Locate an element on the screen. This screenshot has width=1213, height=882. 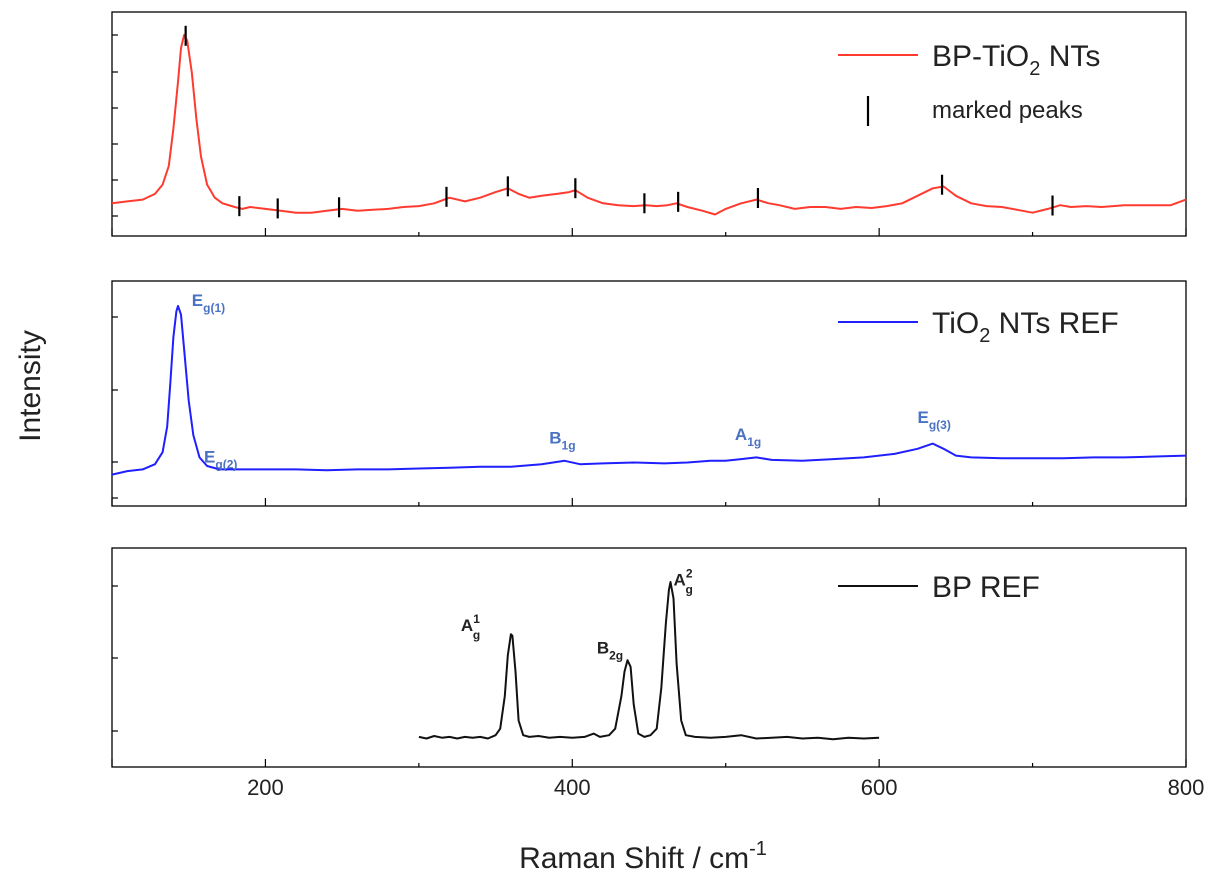
peak-label: Eg(3) is located at coordinates (934, 420).